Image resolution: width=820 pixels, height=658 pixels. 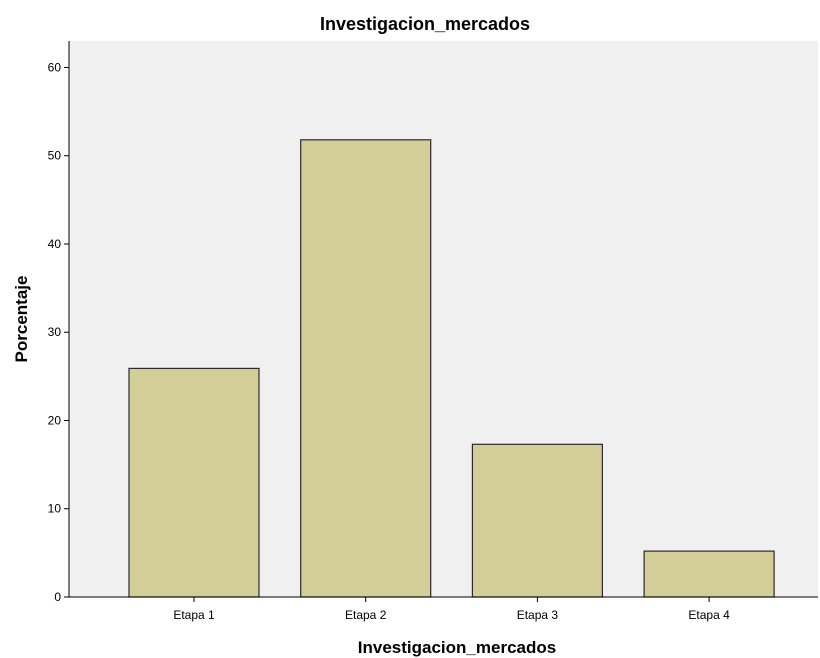 I want to click on y-tick-label: 10, so click(x=55, y=509).